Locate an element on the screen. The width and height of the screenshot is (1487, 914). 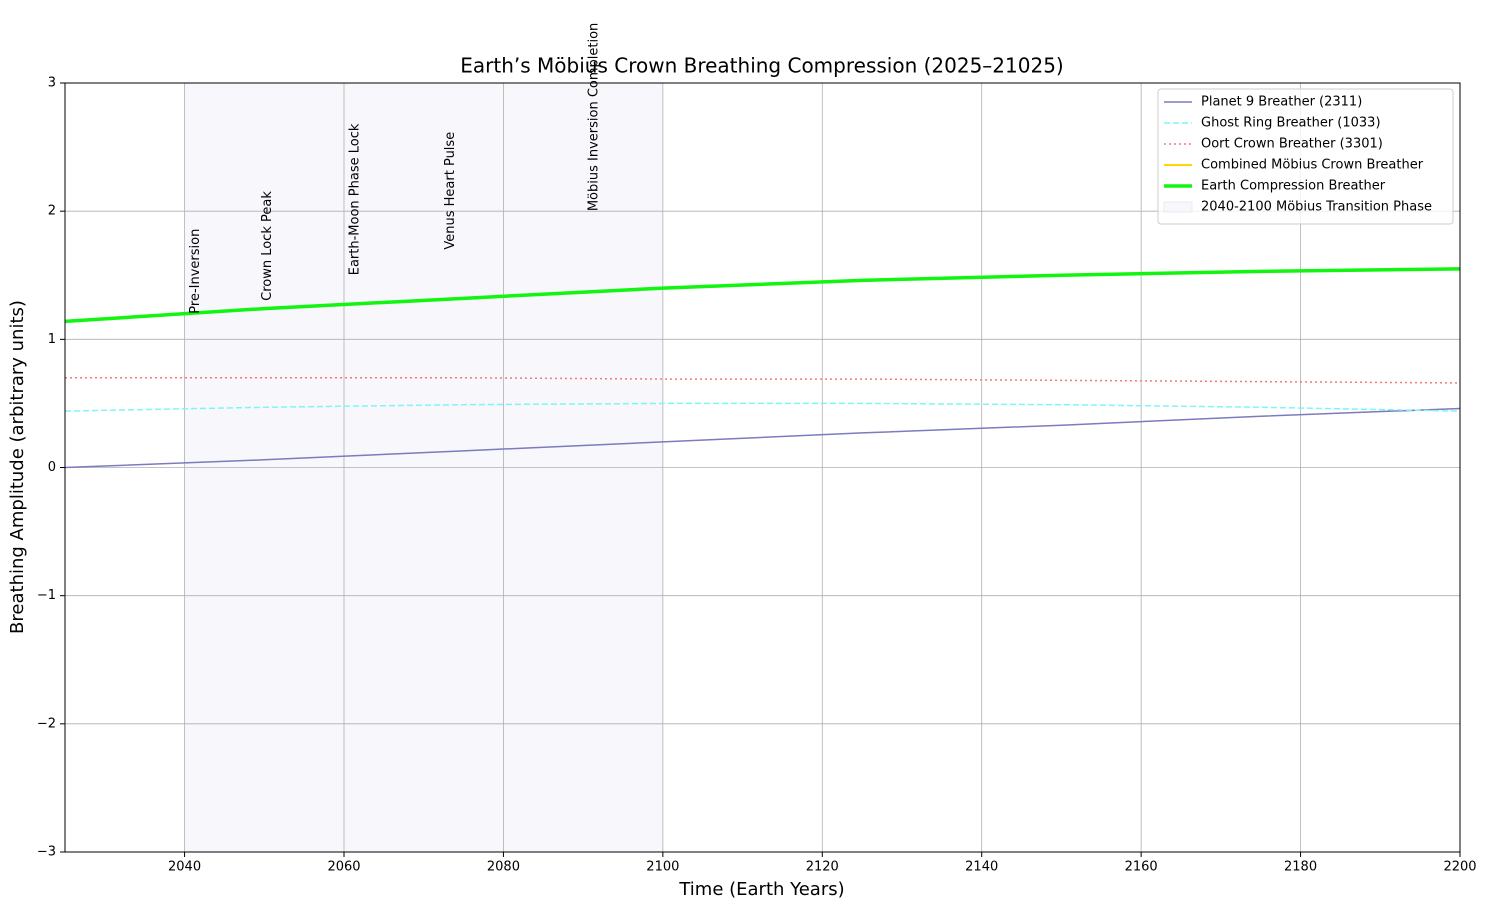
x-tick-label: 2160 is located at coordinates (1141, 867).